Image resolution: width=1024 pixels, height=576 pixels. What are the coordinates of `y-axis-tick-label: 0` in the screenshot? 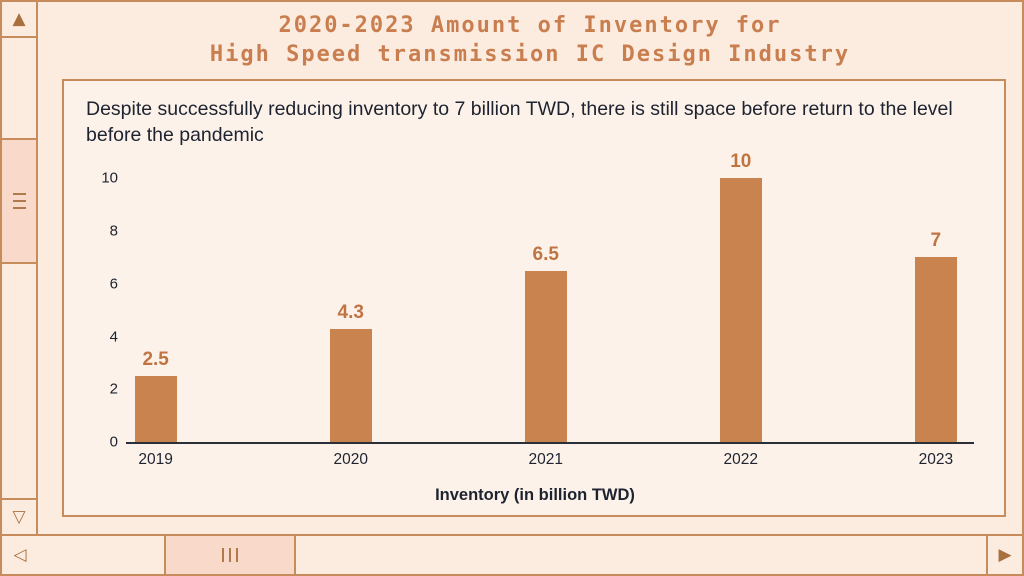 It's located at (113, 442).